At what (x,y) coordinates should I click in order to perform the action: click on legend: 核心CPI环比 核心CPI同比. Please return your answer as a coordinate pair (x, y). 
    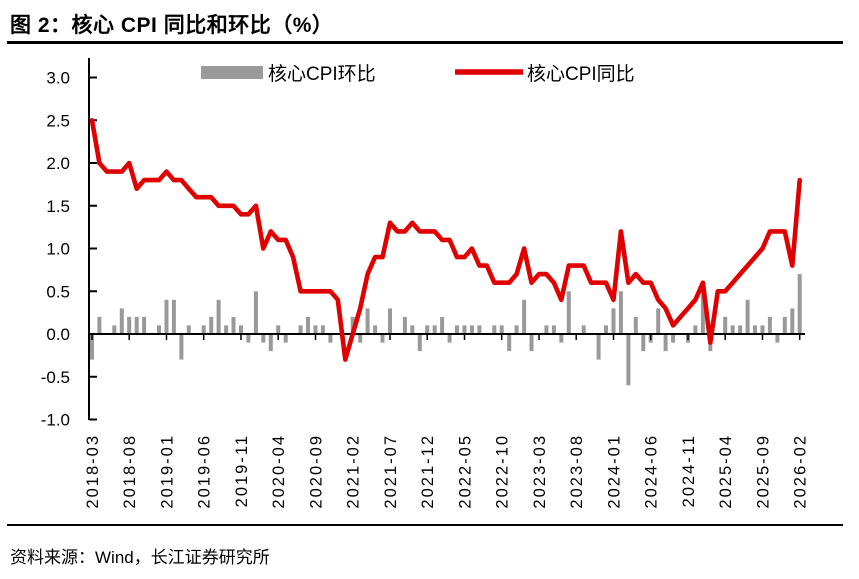
    Looking at the image, I should click on (418, 74).